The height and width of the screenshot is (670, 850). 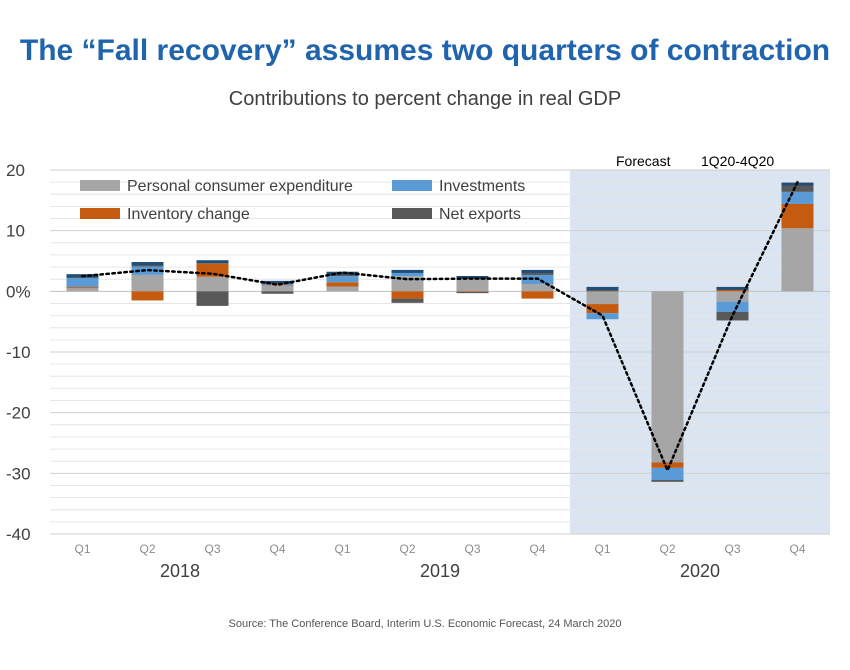 I want to click on year-label: 2019, so click(x=440, y=571).